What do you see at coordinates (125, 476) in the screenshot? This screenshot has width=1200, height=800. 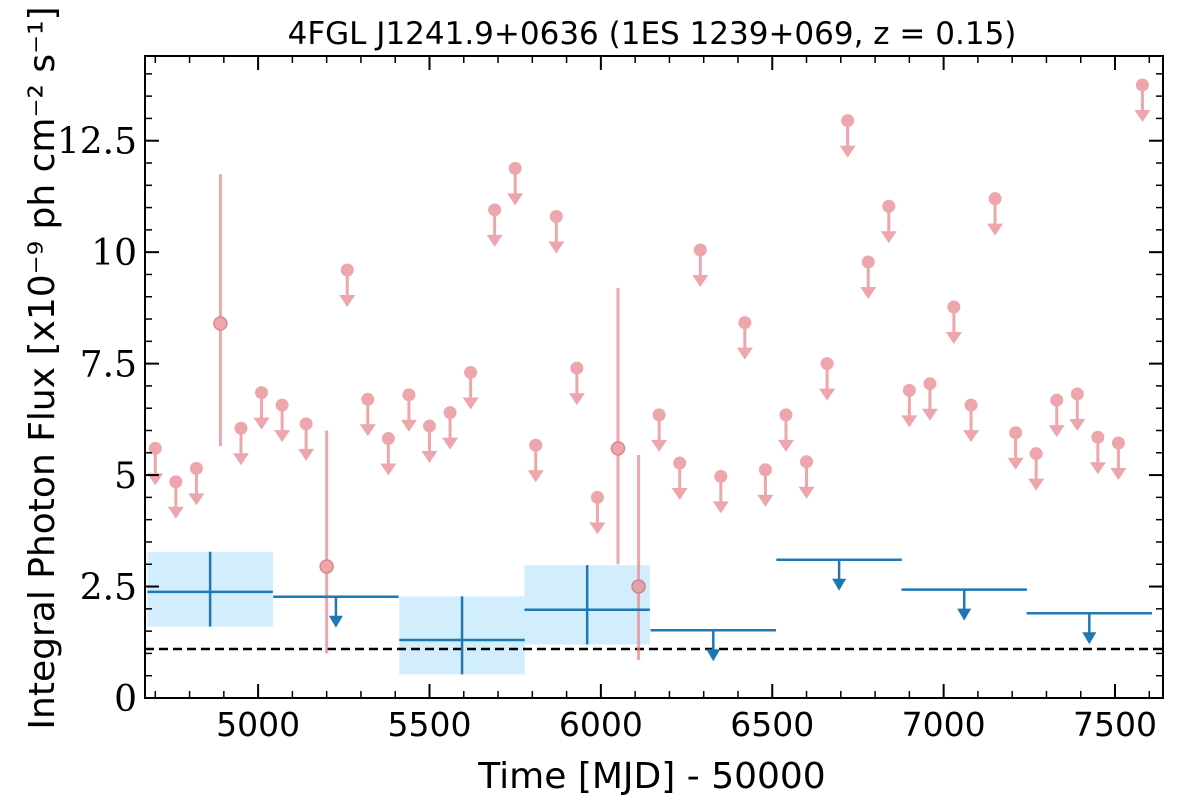 I see `y-tick-label: 5` at bounding box center [125, 476].